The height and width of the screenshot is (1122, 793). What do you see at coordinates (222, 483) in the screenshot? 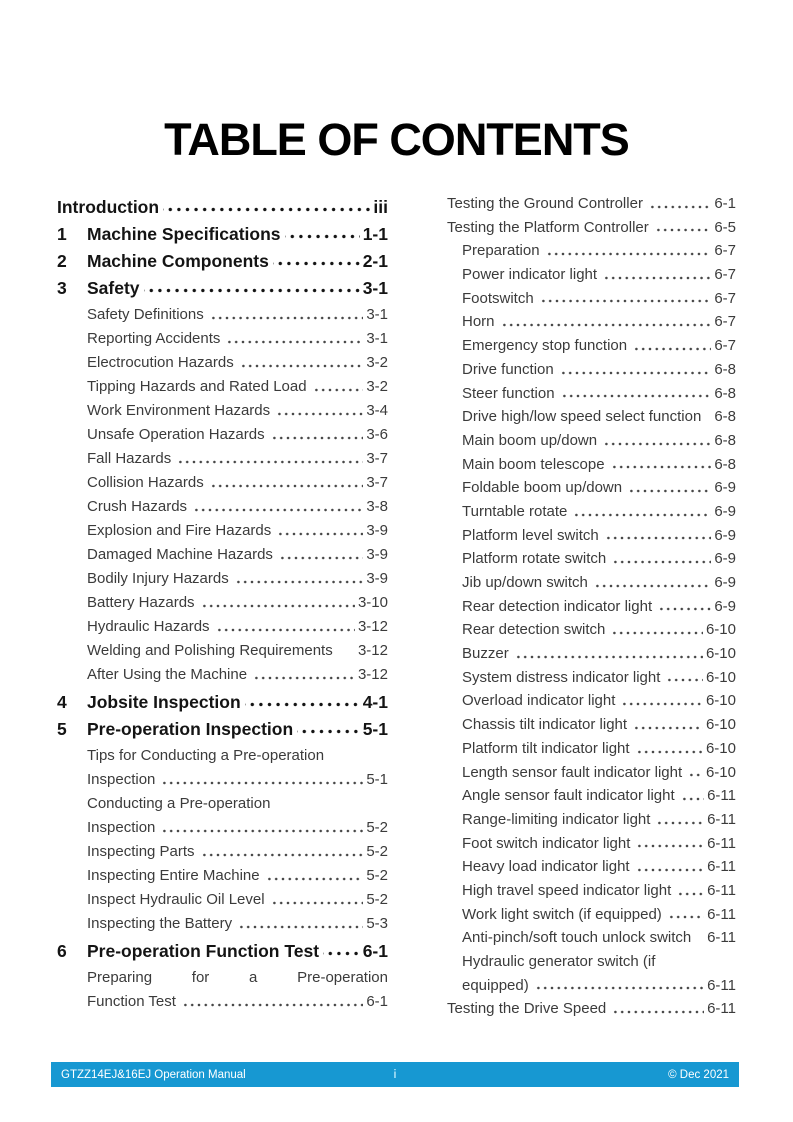
I see `toc-entry: Collision Hazards 3-7` at bounding box center [222, 483].